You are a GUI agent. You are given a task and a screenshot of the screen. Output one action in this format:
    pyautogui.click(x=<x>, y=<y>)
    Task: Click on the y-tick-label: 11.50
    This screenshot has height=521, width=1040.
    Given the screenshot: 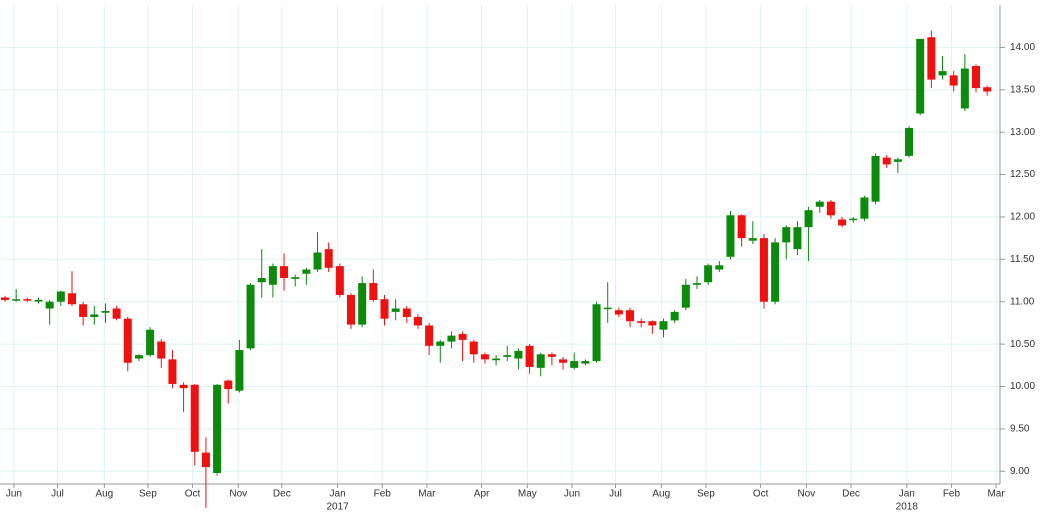 What is the action you would take?
    pyautogui.click(x=1022, y=259)
    